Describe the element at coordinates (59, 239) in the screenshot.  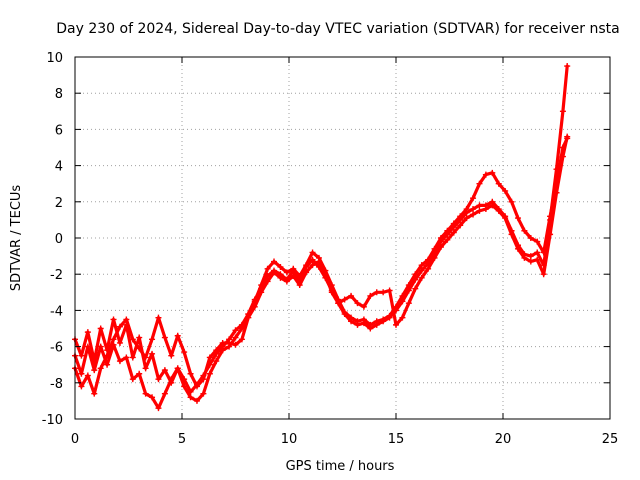
I see `y-tick-label: 0` at that location.